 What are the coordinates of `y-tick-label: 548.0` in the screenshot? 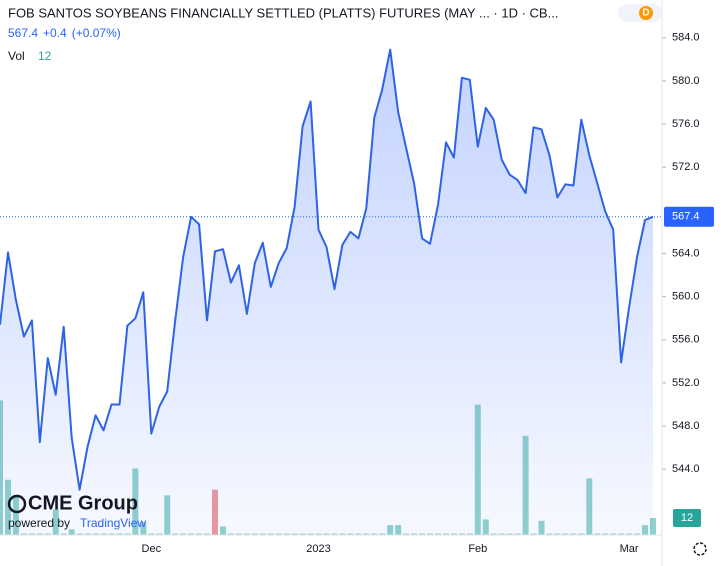 It's located at (686, 426).